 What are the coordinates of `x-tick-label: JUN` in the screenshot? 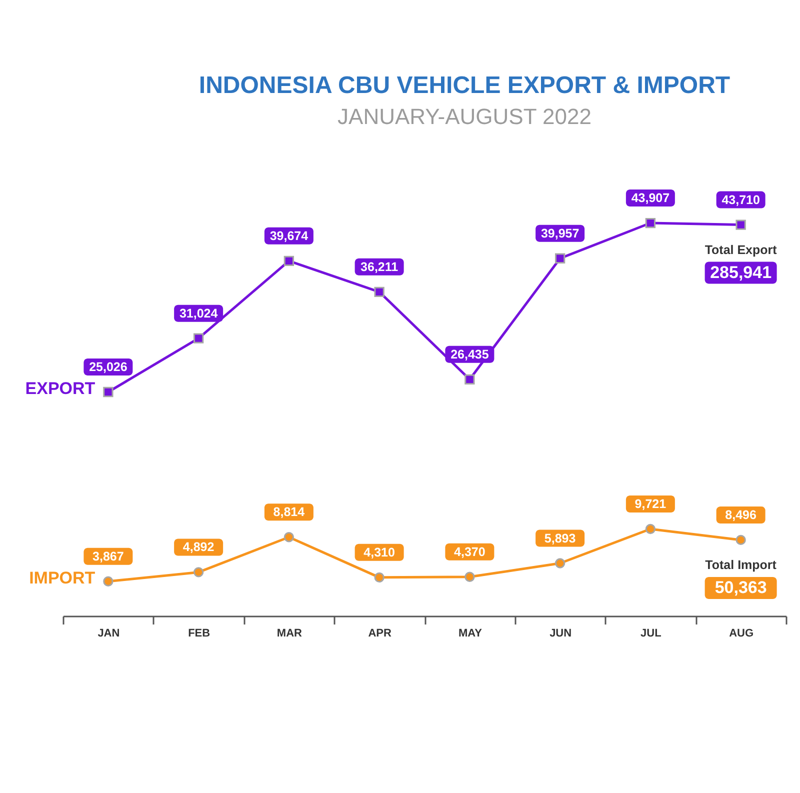 It's located at (561, 634).